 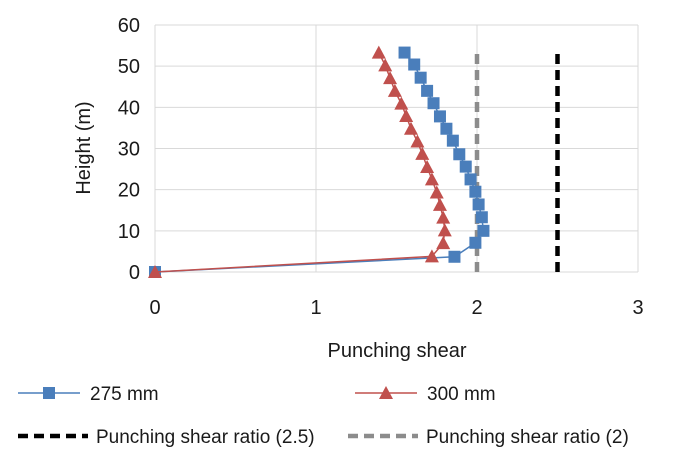 What do you see at coordinates (205, 437) in the screenshot?
I see `legend-label: Punching shear ratio (2.5)` at bounding box center [205, 437].